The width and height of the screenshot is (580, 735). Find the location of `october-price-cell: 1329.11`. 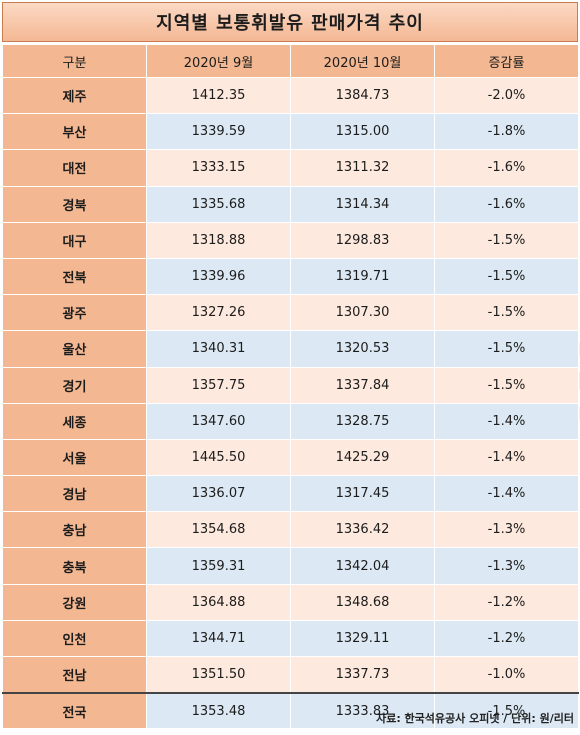

october-price-cell: 1329.11 is located at coordinates (362, 638).